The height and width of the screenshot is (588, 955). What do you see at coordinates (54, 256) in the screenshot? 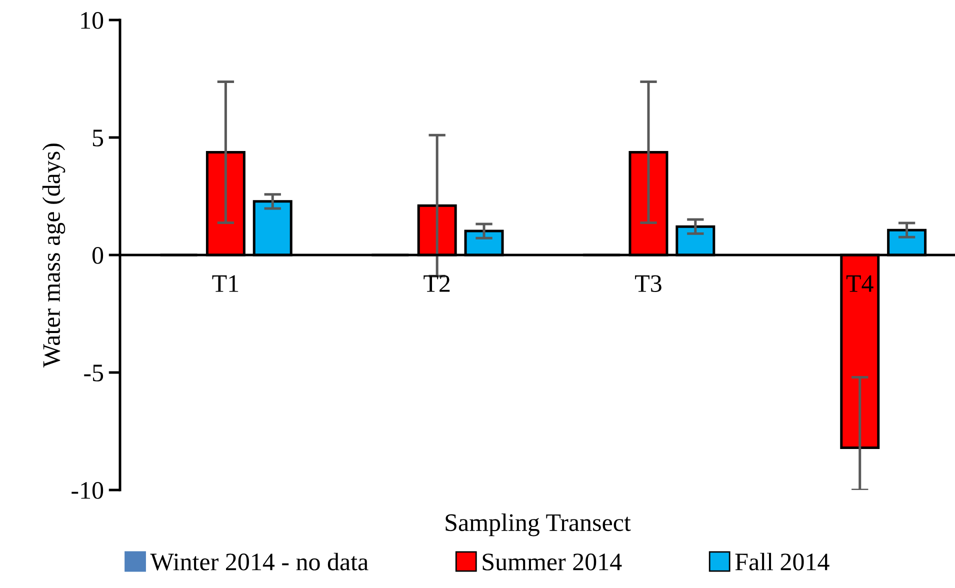
I see `y-axis-title: Water mass age (days)` at bounding box center [54, 256].